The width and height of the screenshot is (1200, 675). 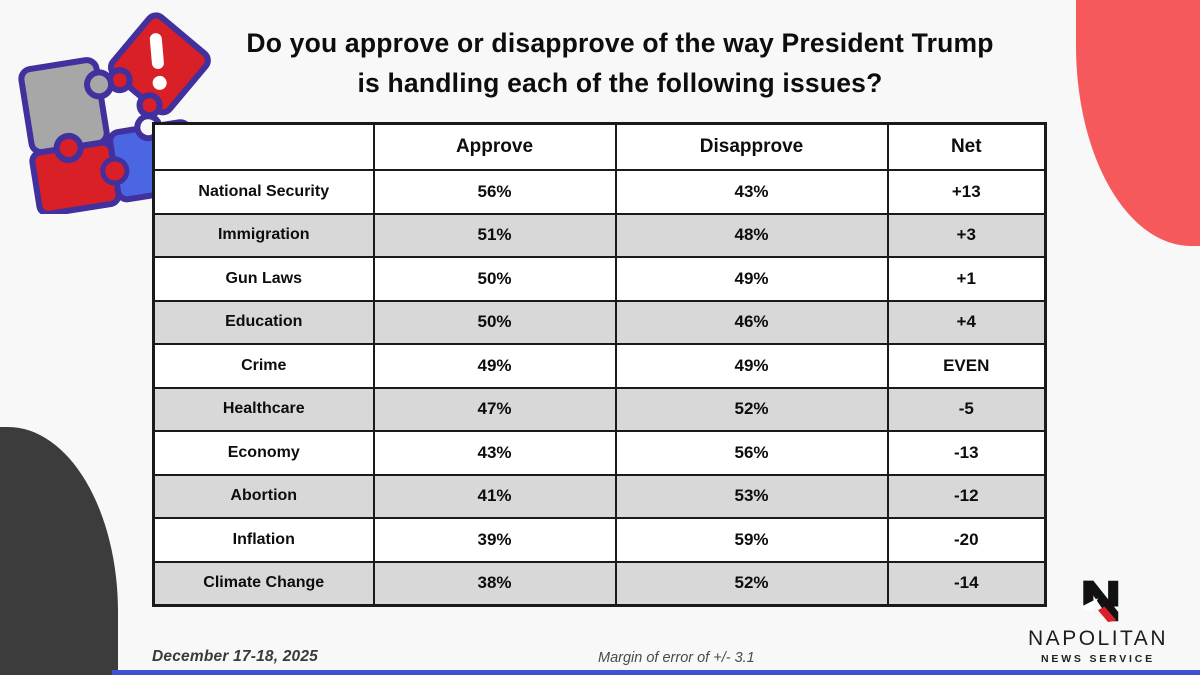 I want to click on table-row: Healthcare 47% 52% -5, so click(x=599, y=409).